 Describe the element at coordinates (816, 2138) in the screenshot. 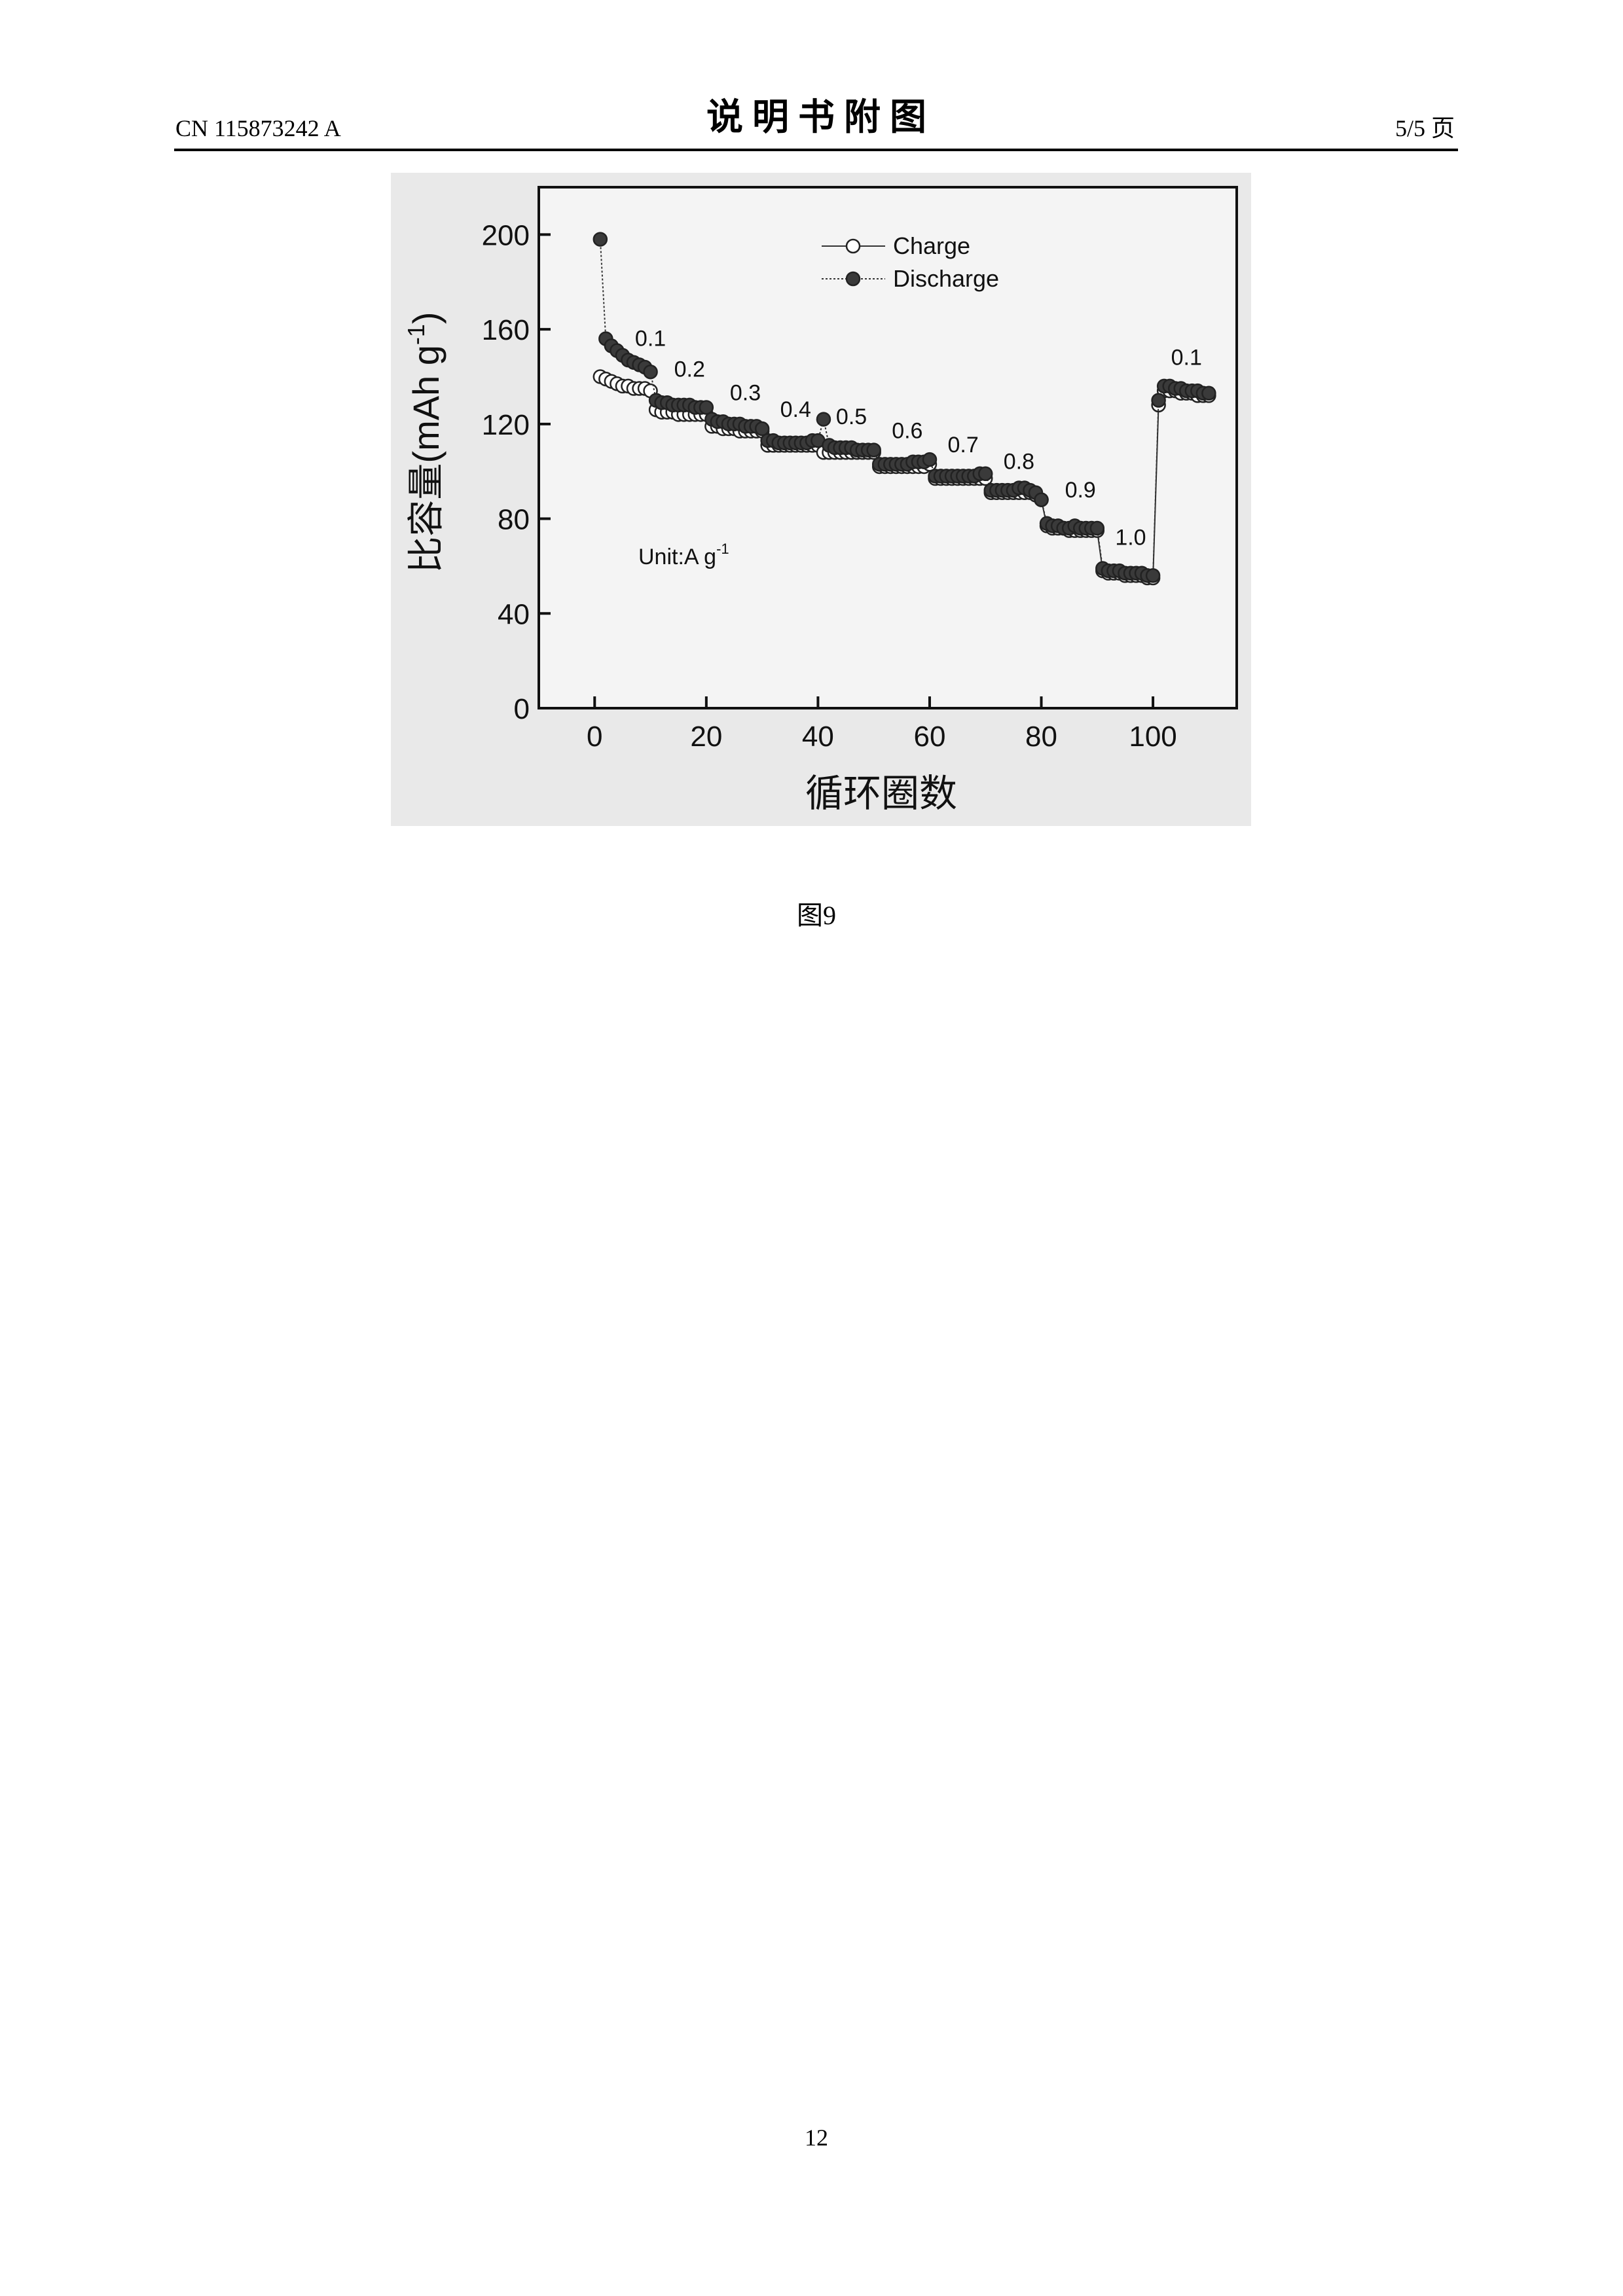

I see `page-number: 12` at that location.